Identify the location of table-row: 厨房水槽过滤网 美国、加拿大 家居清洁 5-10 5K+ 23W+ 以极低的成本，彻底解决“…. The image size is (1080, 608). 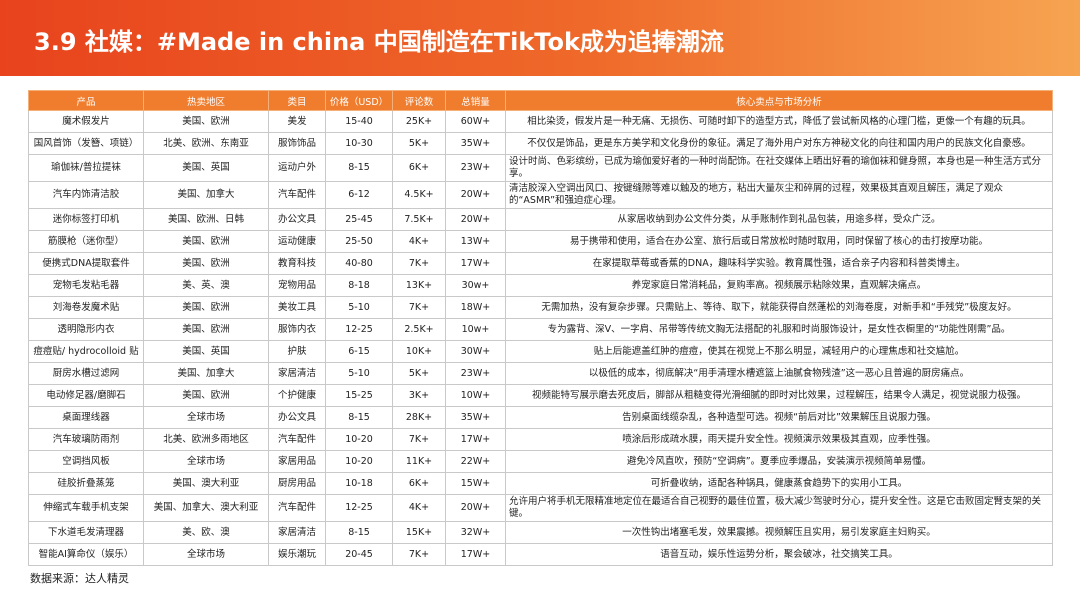
(540, 373).